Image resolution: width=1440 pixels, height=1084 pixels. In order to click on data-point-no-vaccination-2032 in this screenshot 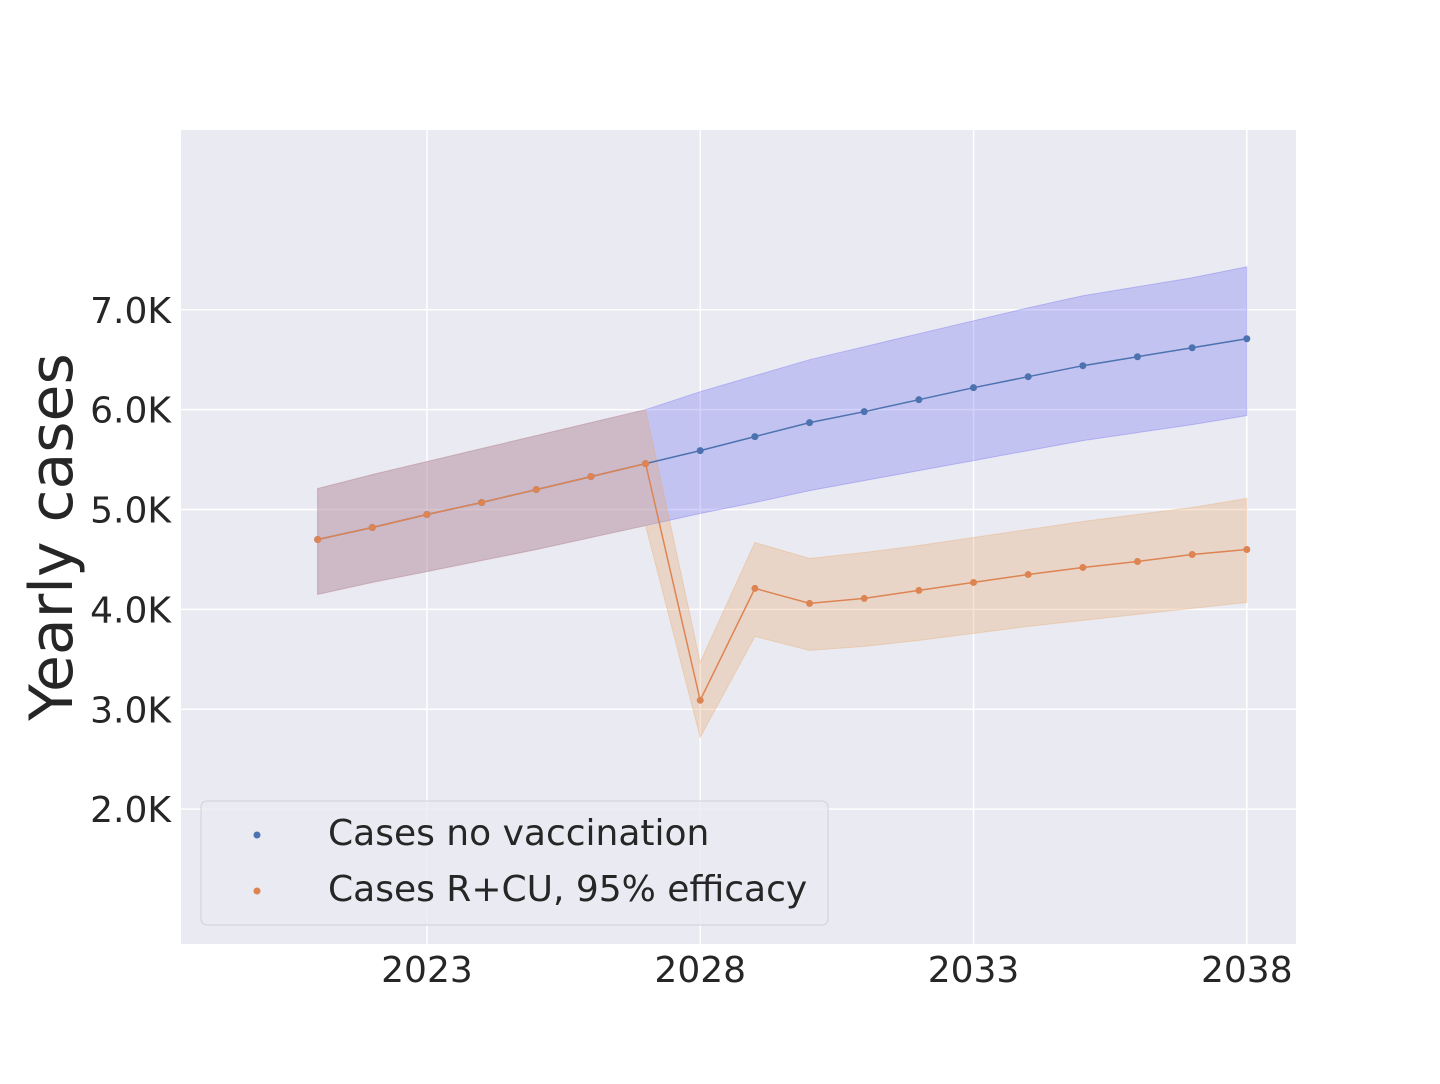, I will do `click(919, 400)`.